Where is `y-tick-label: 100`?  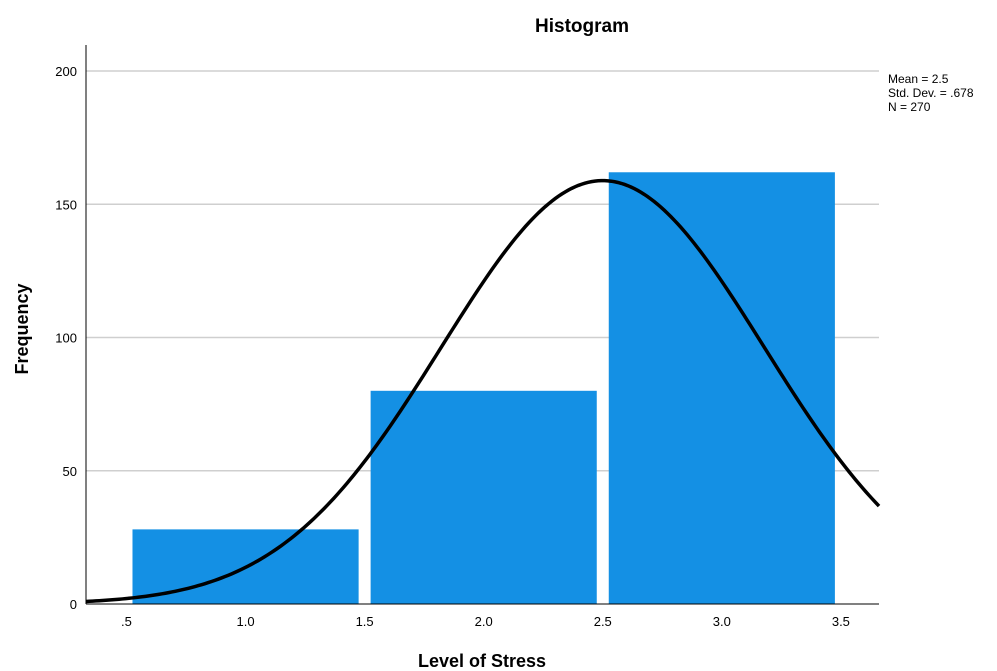 y-tick-label: 100 is located at coordinates (66, 338).